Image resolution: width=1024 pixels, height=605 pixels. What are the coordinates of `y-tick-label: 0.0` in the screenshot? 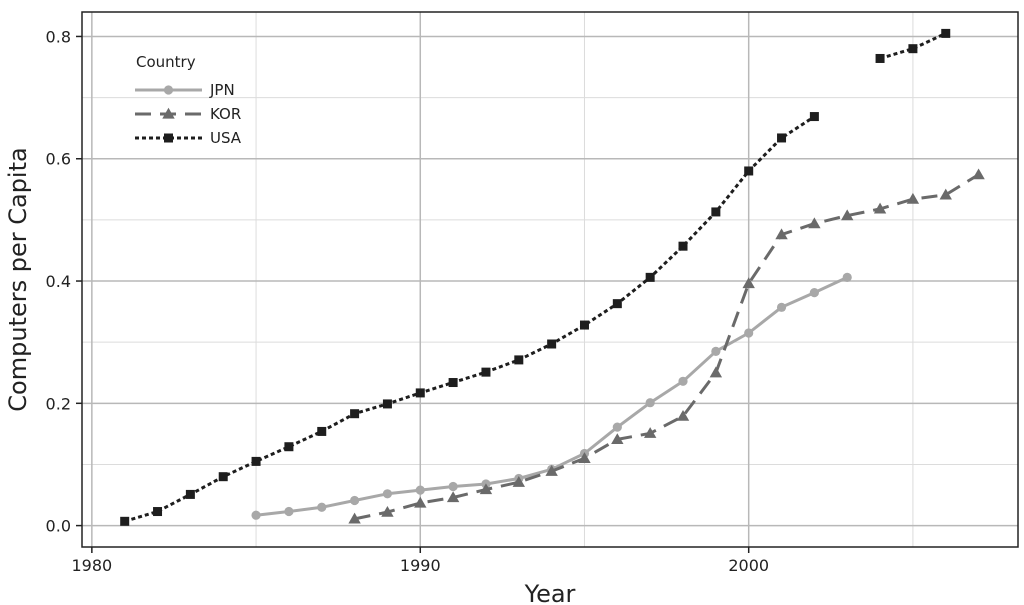 It's located at (58, 526).